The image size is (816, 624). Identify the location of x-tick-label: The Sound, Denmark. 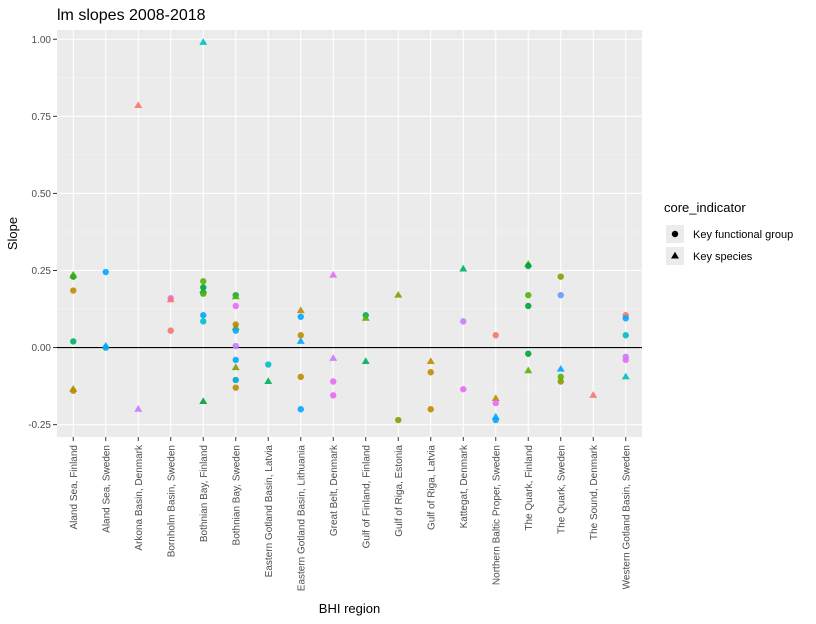
(594, 492).